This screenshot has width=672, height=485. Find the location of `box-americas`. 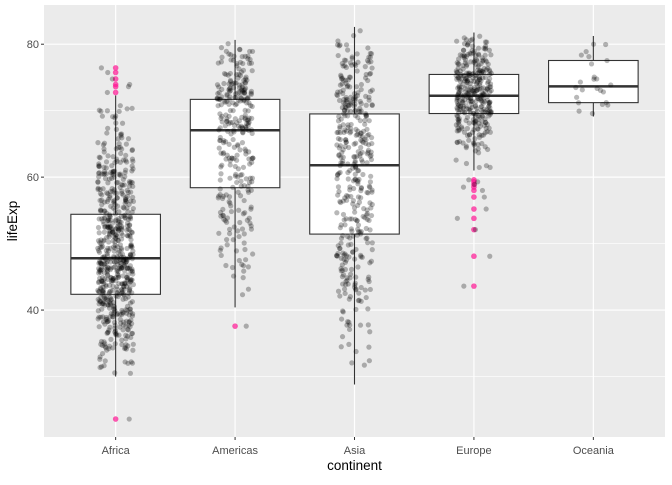

box-americas is located at coordinates (235, 184).